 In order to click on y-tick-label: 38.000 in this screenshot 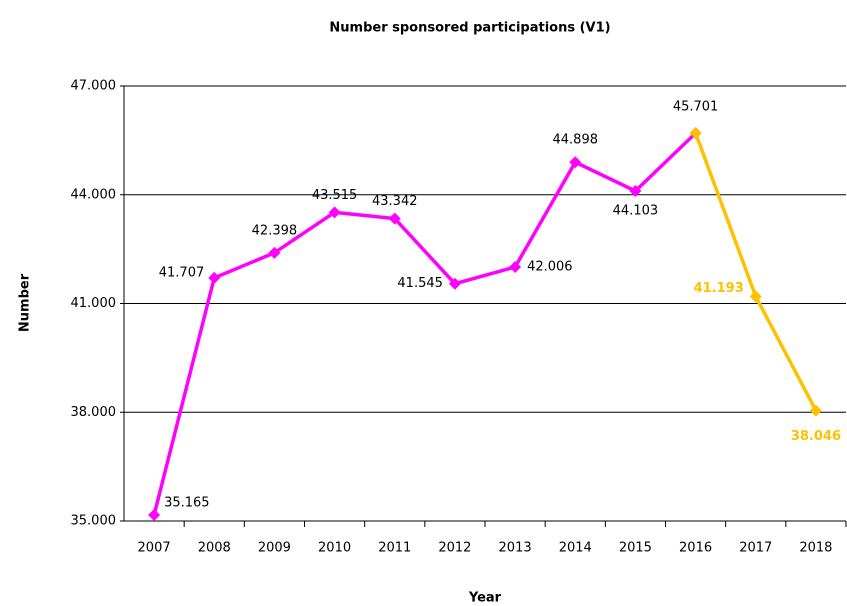, I will do `click(94, 412)`.